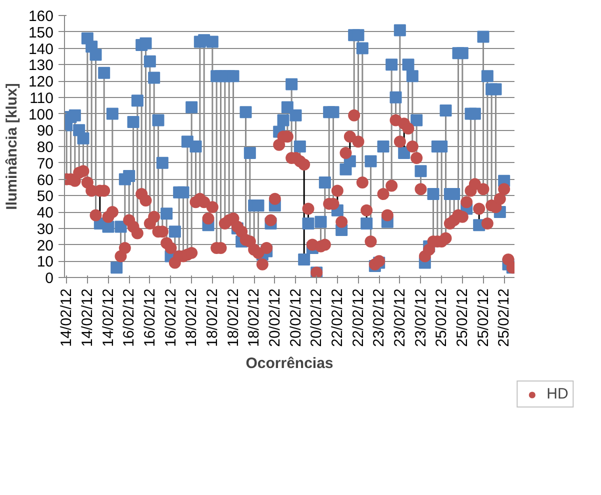  Describe the element at coordinates (41, 115) in the screenshot. I see `y-tick-label: 100` at that location.